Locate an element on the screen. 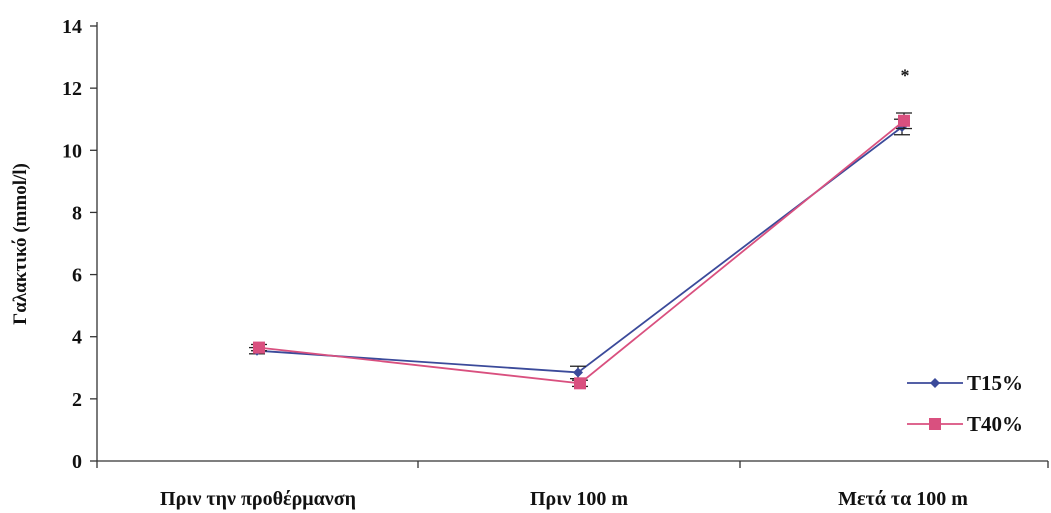 Image resolution: width=1051 pixels, height=513 pixels. y-tick-label: 10 is located at coordinates (72, 151).